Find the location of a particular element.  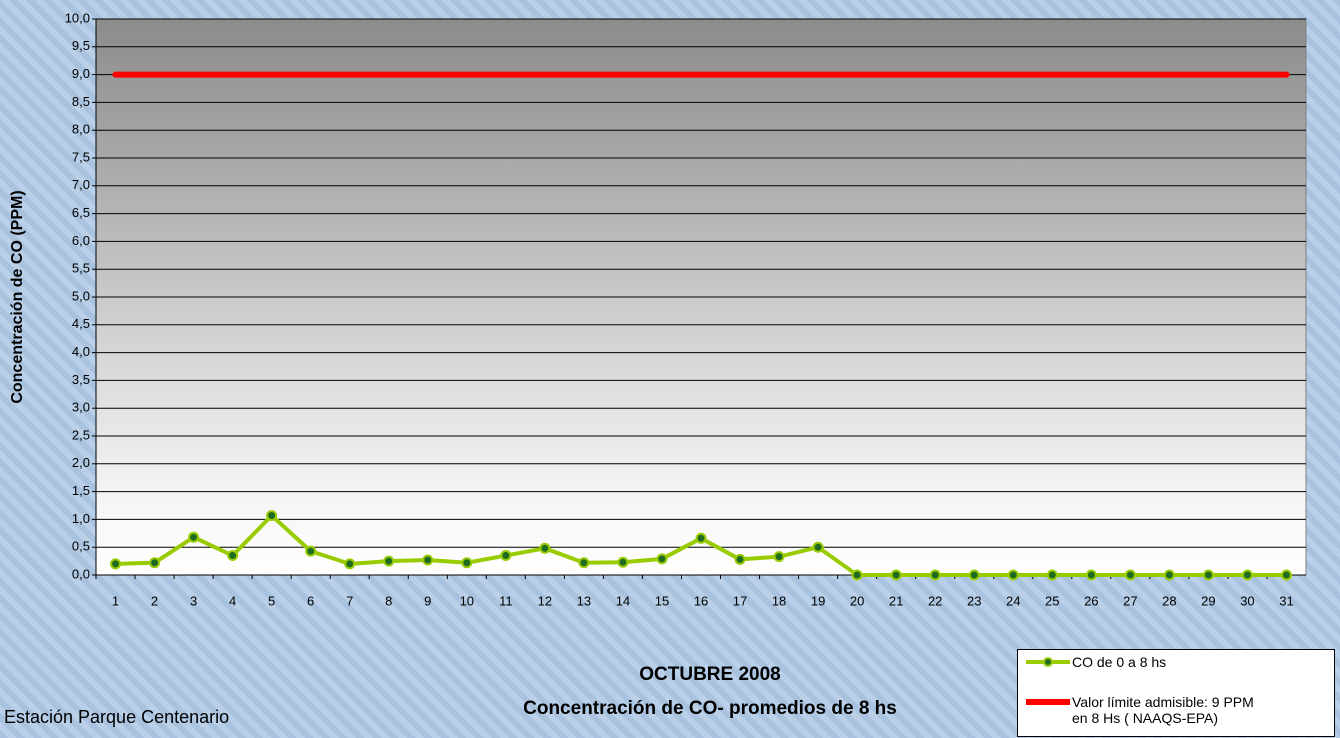

y-tick-label: 7,0 is located at coordinates (81, 184).